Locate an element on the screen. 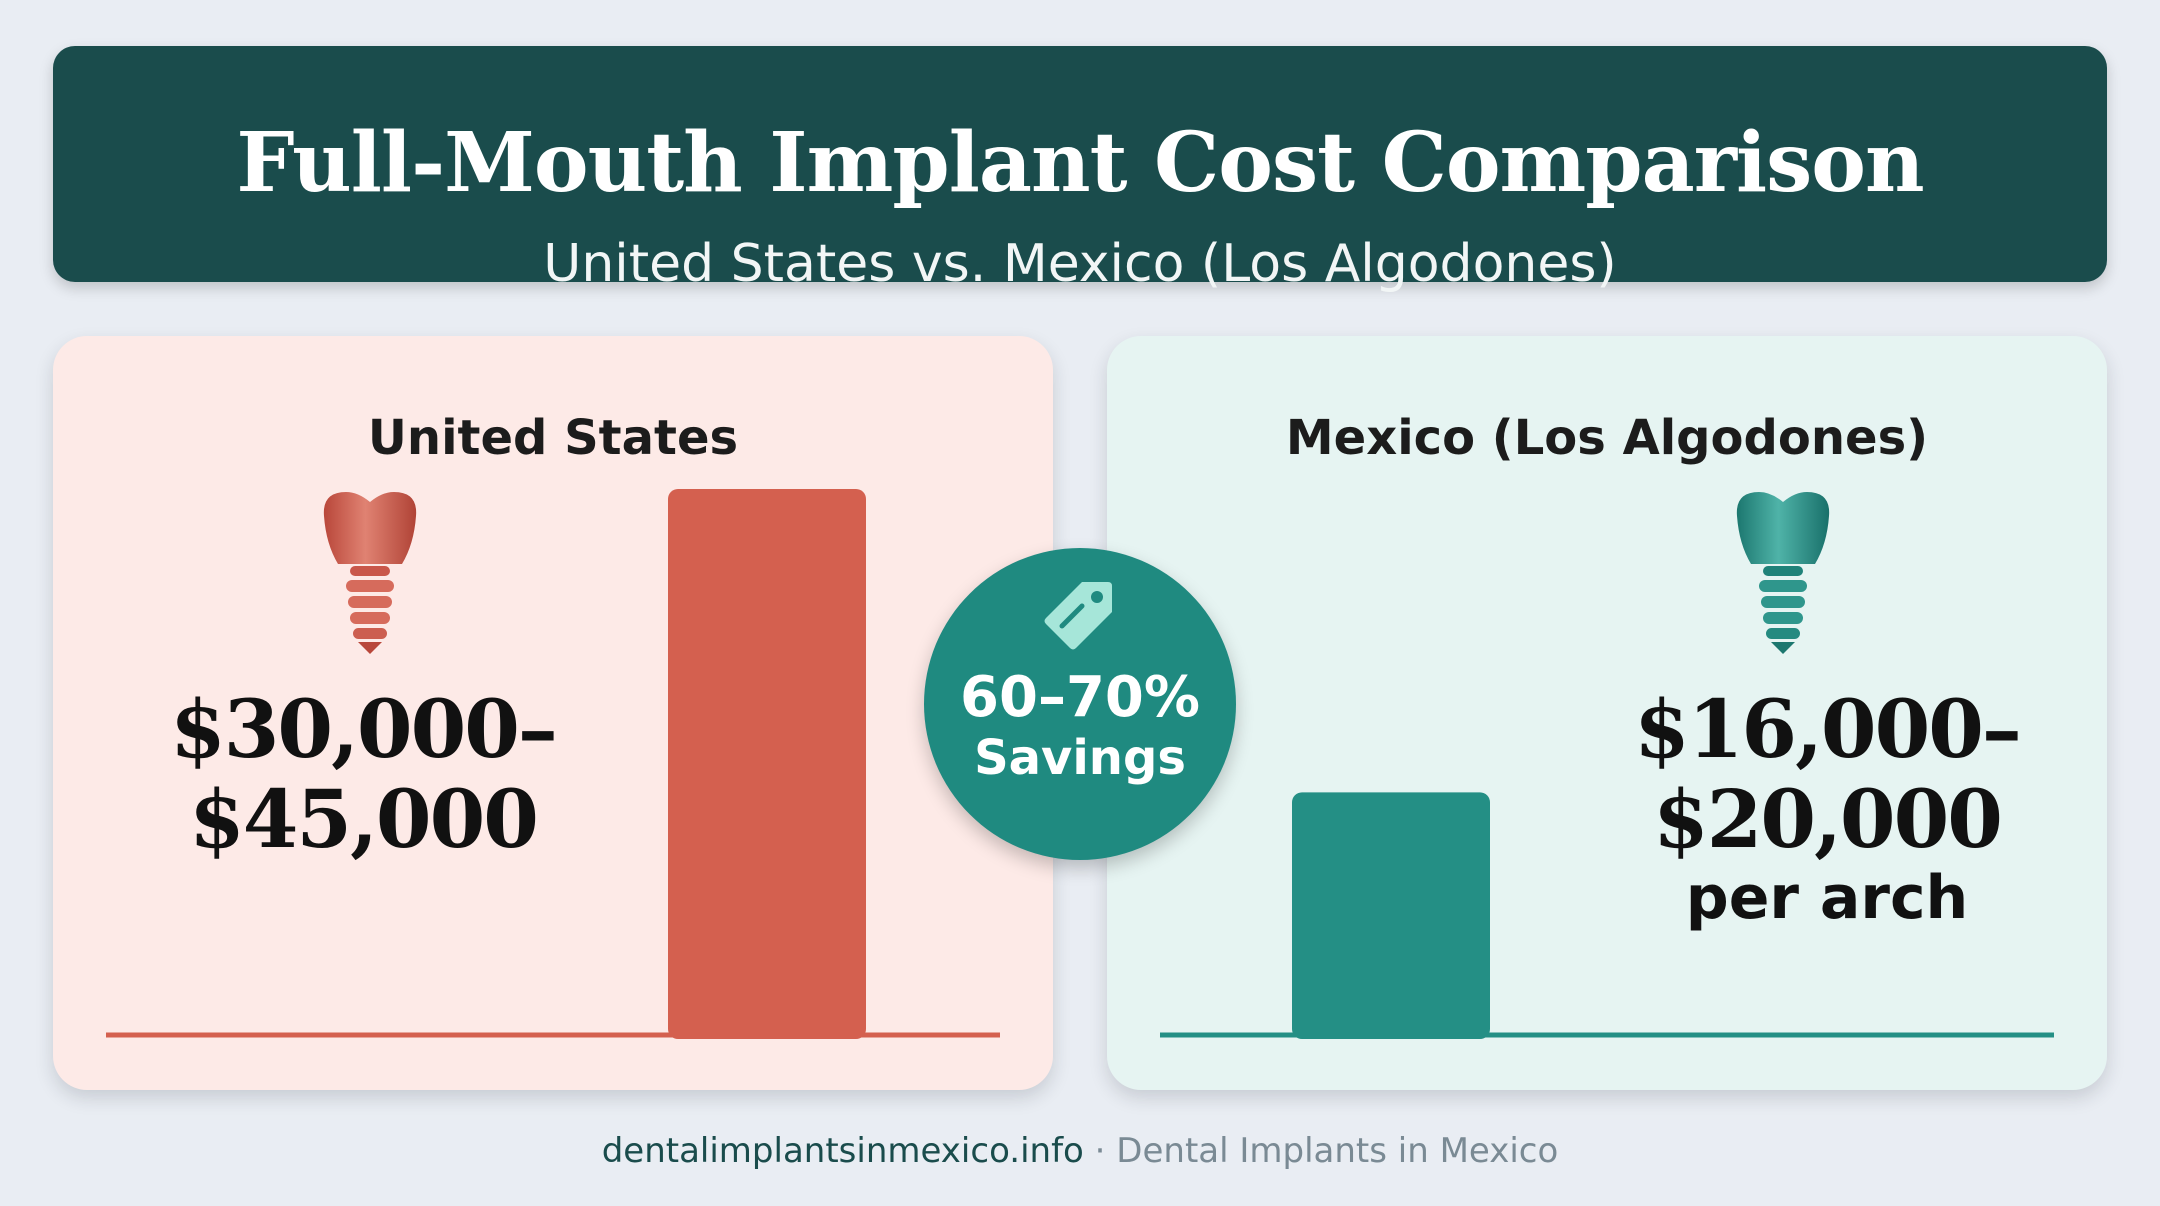 This screenshot has width=2160, height=1206. price-mx-high: $20,000 is located at coordinates (1828, 819).